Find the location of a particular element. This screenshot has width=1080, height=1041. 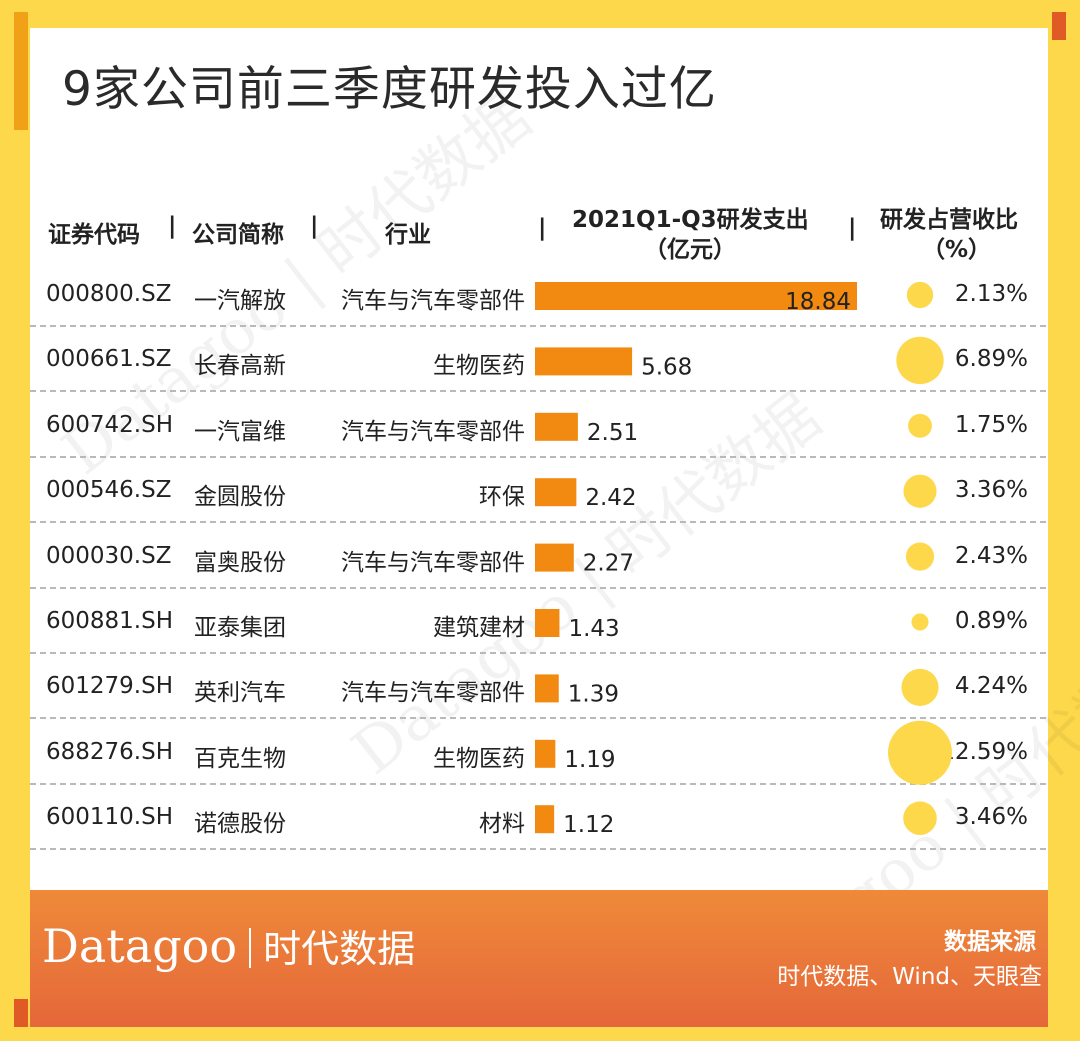

row-industry: 环保 is located at coordinates (502, 497).